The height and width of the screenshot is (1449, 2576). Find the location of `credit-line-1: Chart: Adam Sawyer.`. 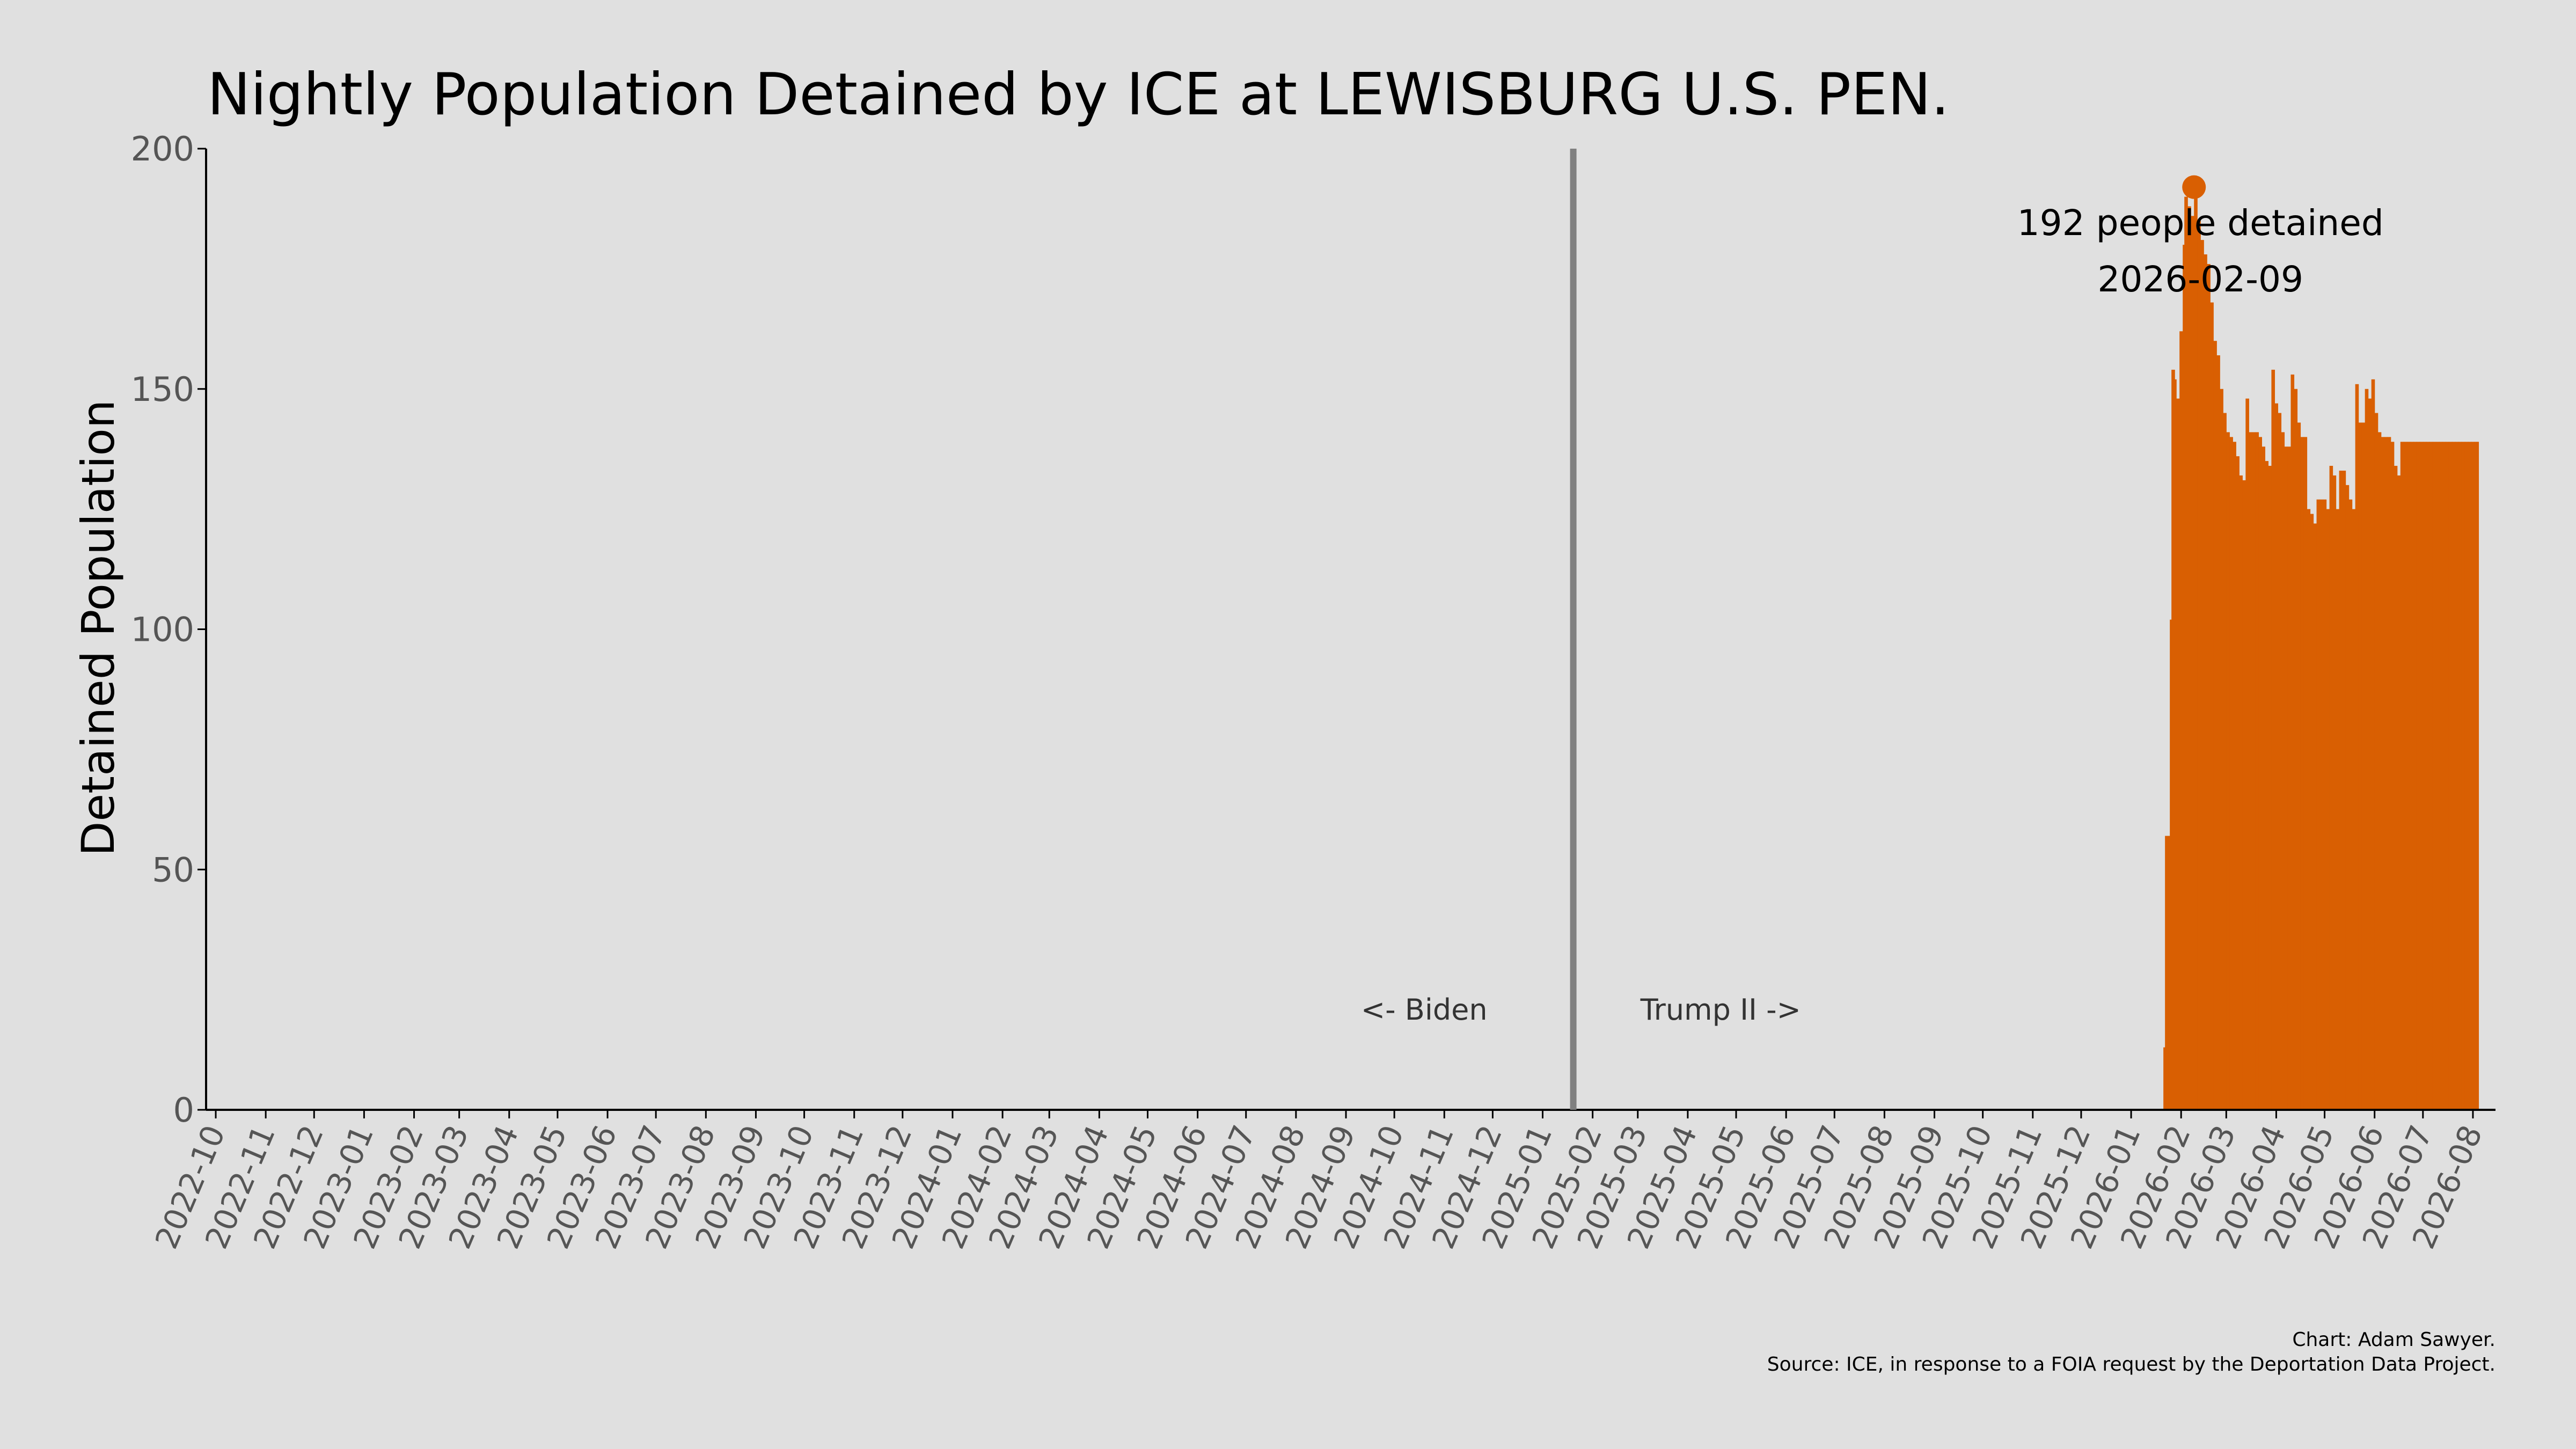

credit-line-1: Chart: Adam Sawyer. is located at coordinates (2394, 1340).